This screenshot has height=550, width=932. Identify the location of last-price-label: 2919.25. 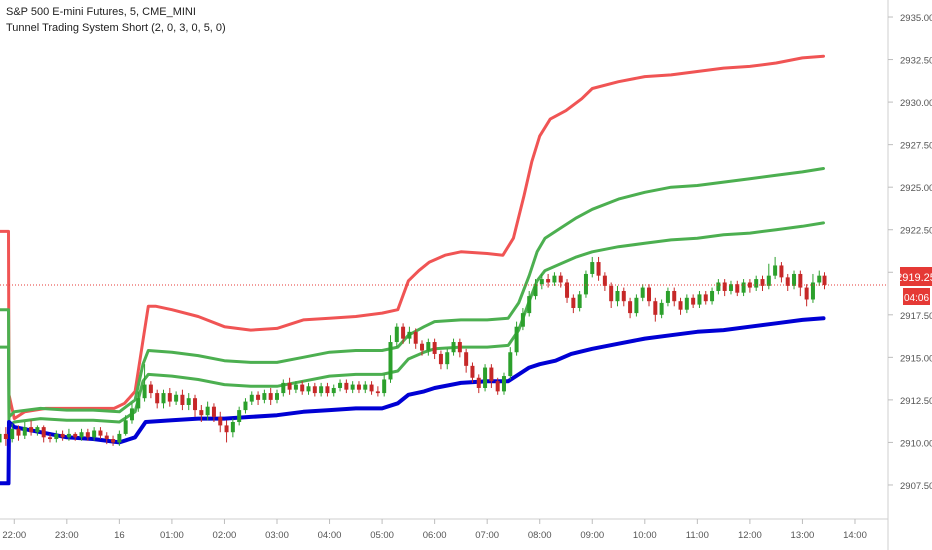
(914, 278).